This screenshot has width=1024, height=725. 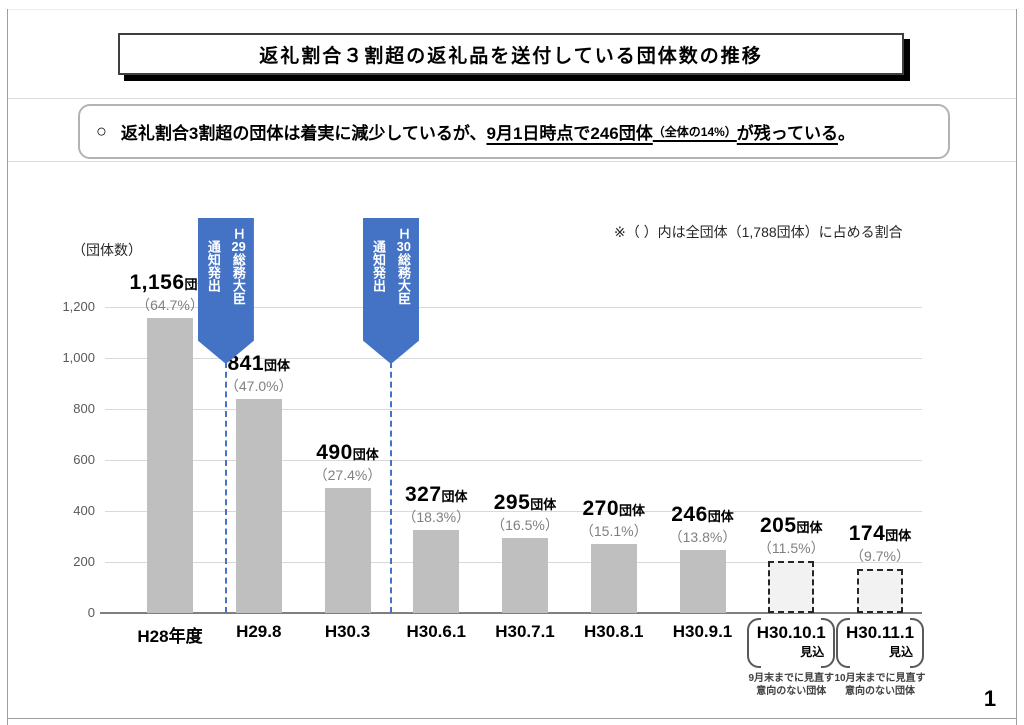 What do you see at coordinates (990, 698) in the screenshot?
I see `page-number: 1` at bounding box center [990, 698].